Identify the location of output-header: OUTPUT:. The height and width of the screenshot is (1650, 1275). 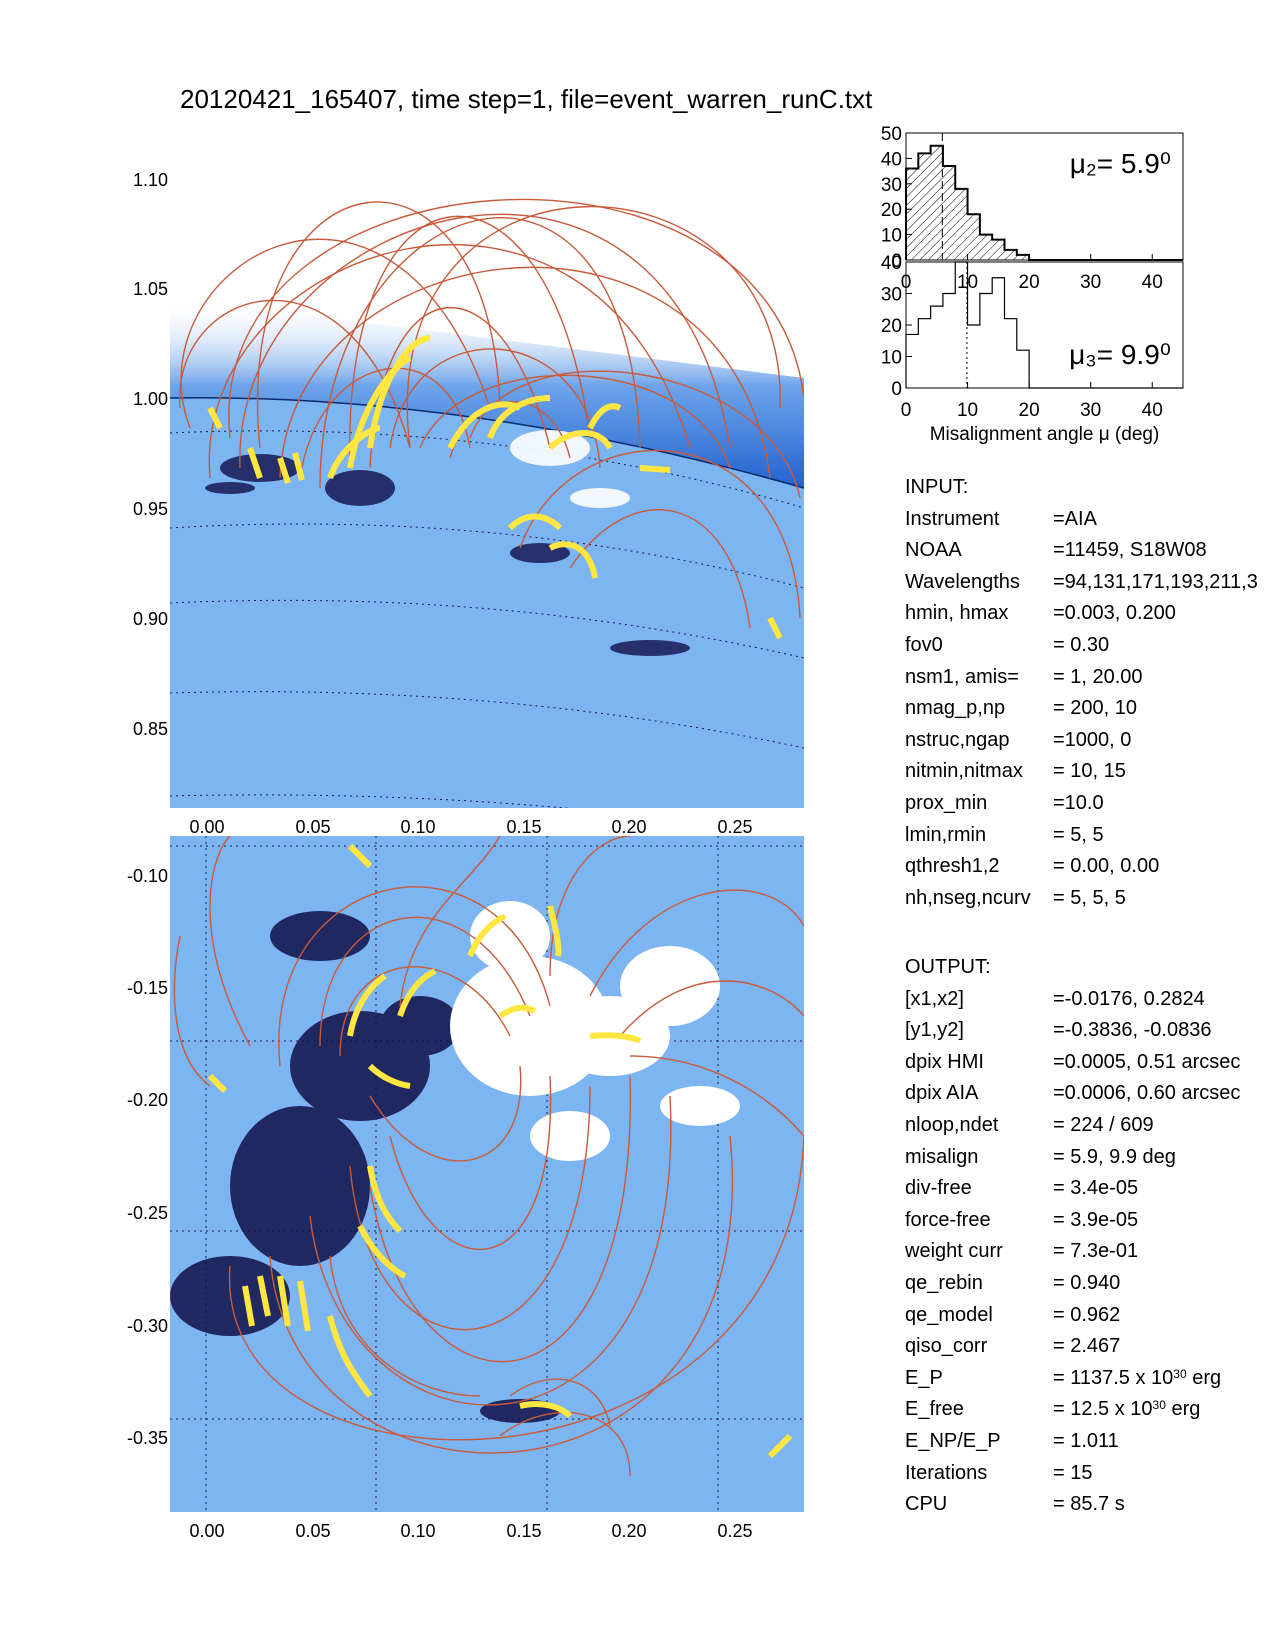
(948, 967).